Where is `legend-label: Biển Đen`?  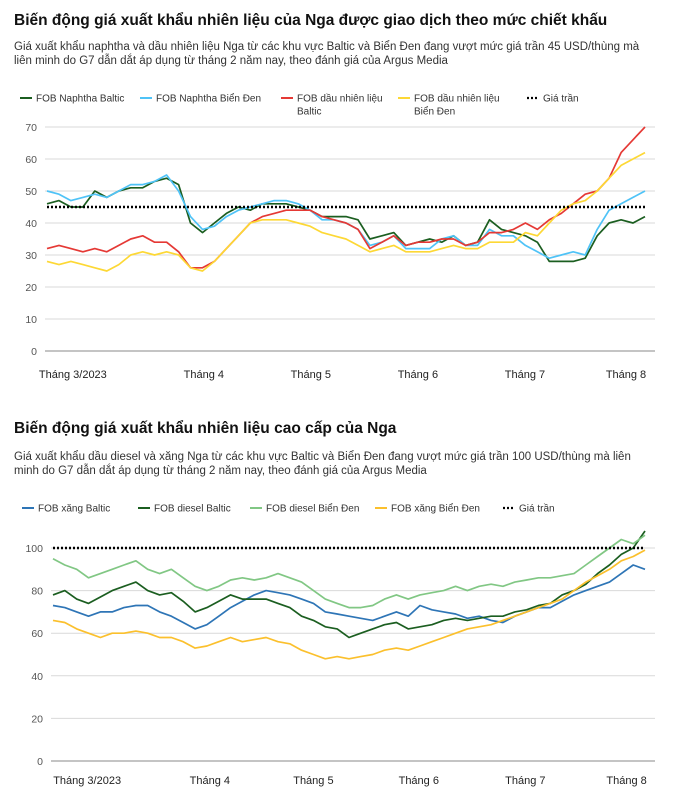
legend-label: Biển Đen is located at coordinates (434, 112).